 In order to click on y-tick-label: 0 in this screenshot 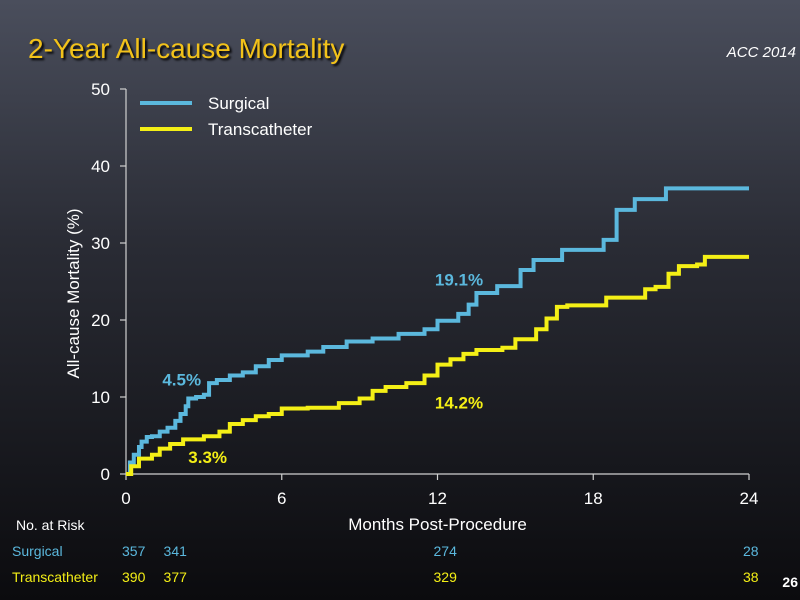, I will do `click(105, 474)`.